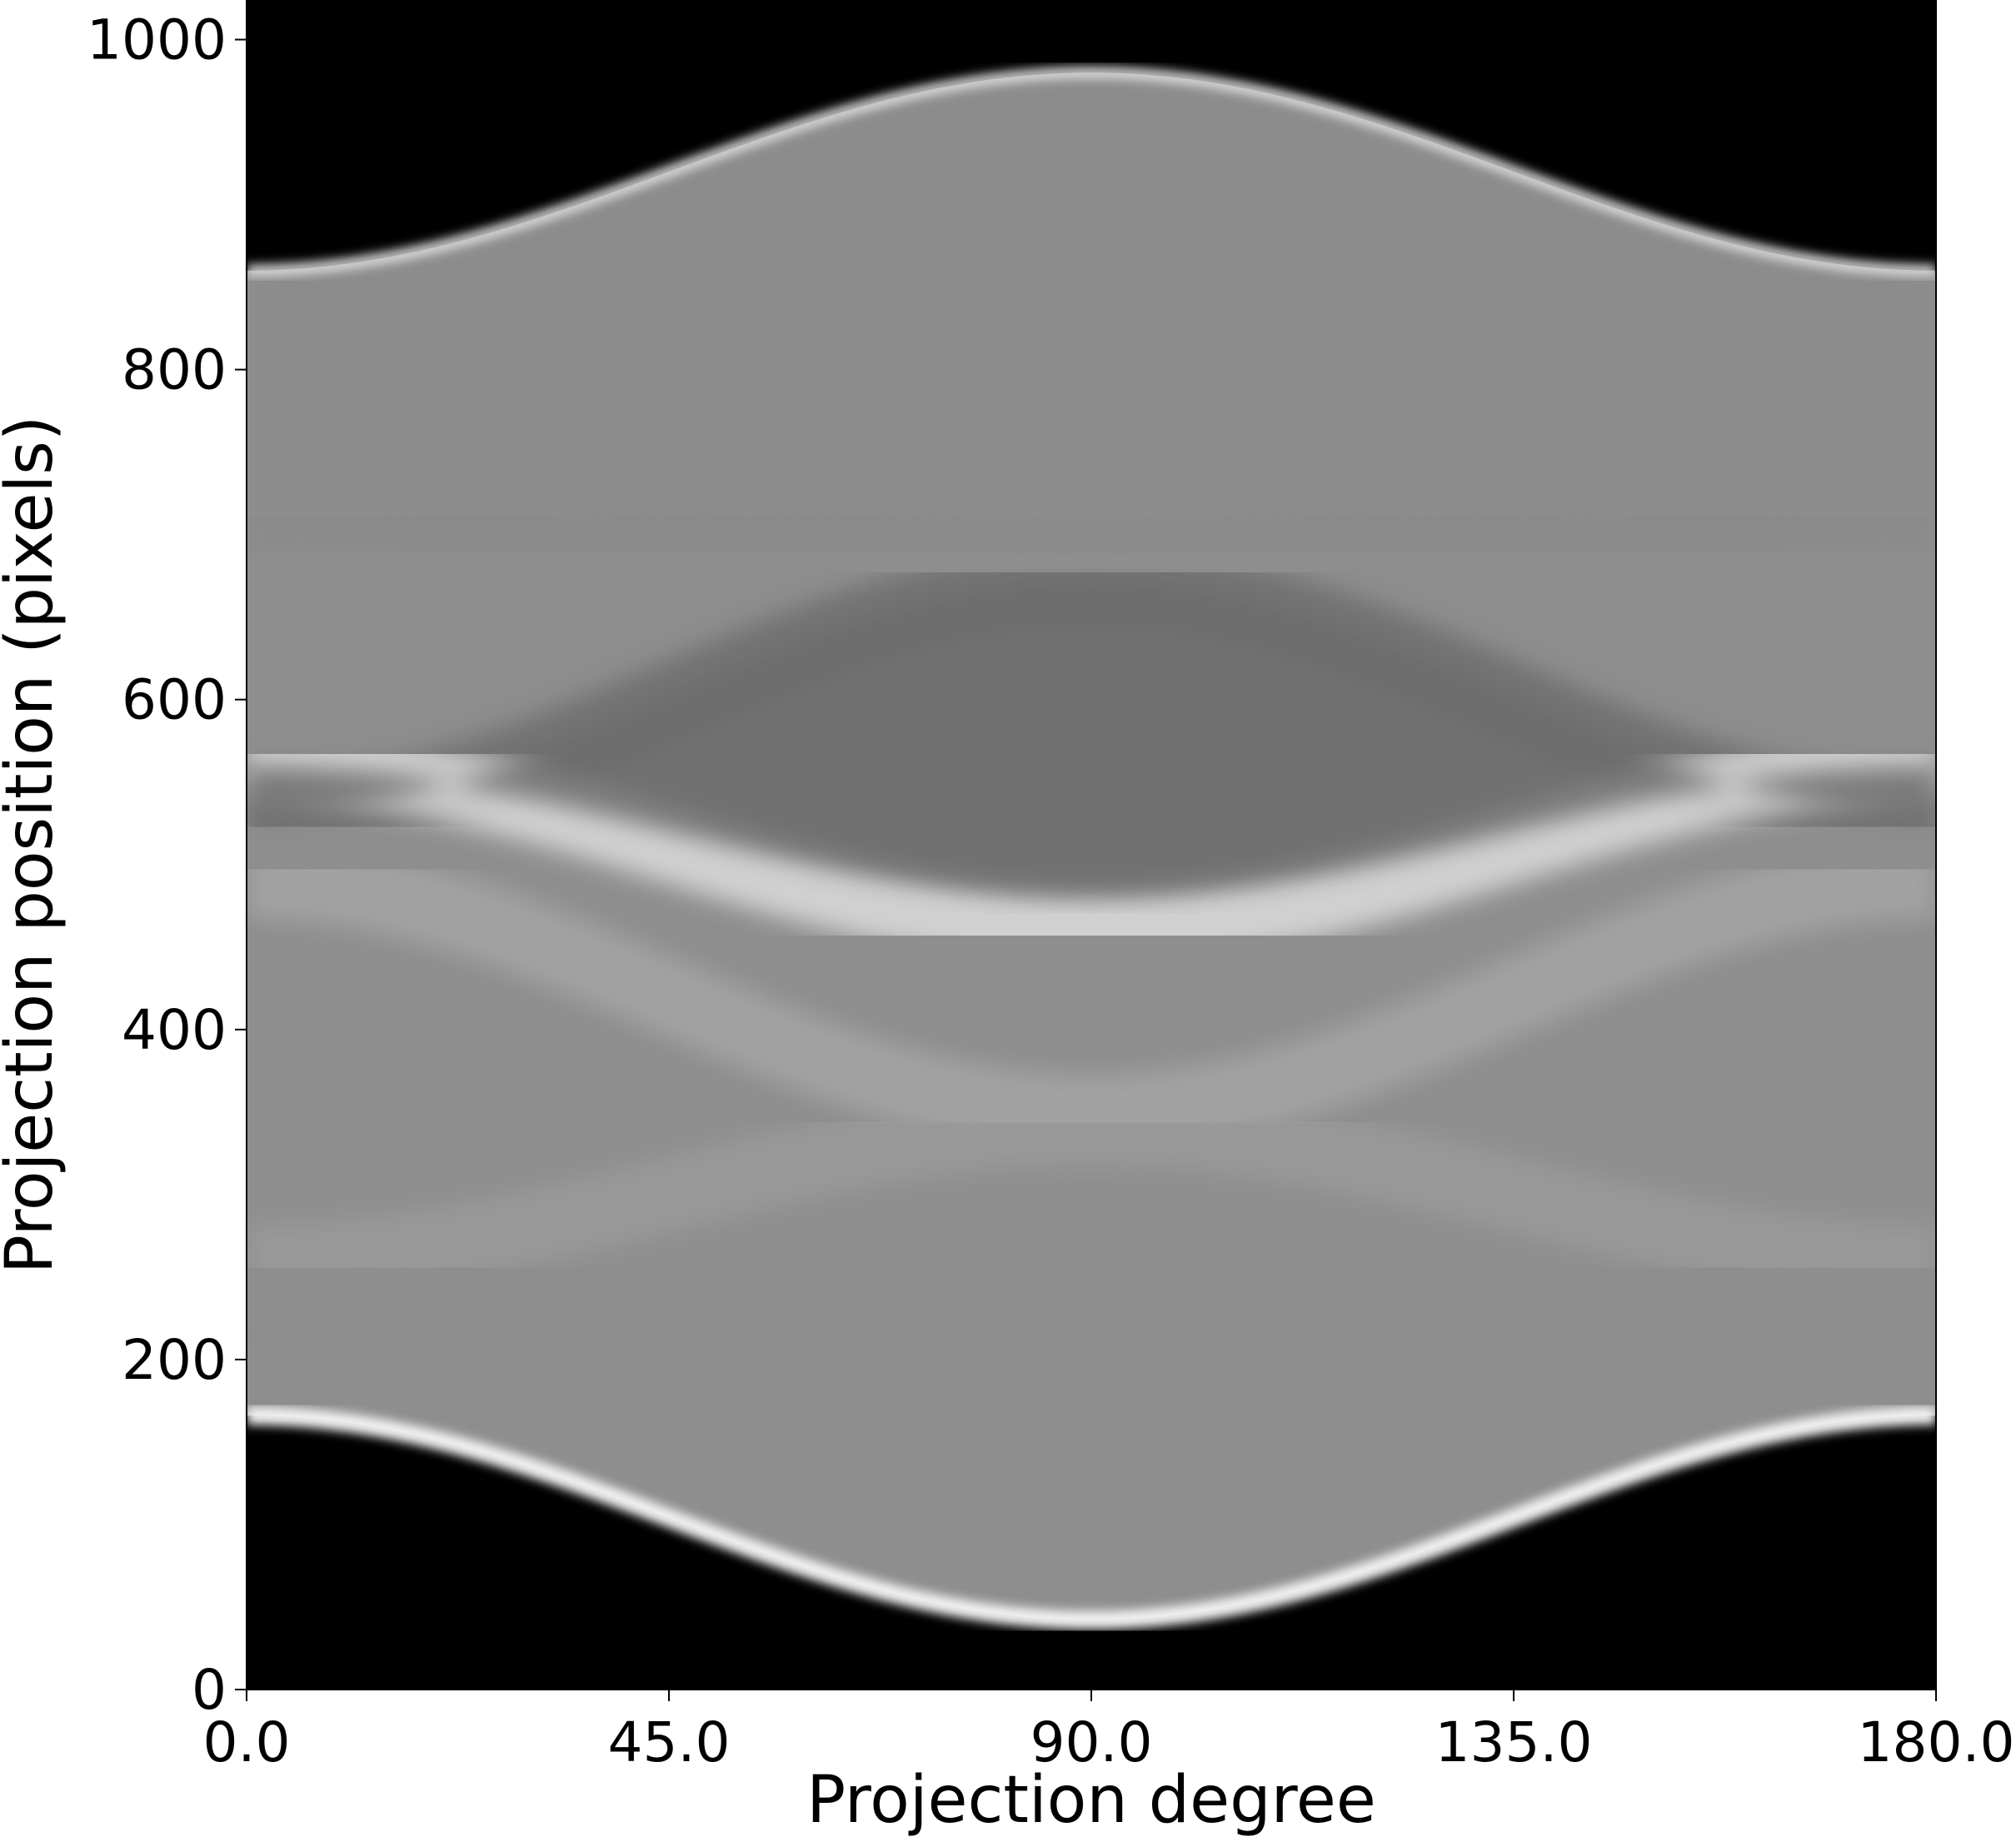 This screenshot has height=1842, width=2016. What do you see at coordinates (209, 1690) in the screenshot?
I see `y-tick-label: 0` at bounding box center [209, 1690].